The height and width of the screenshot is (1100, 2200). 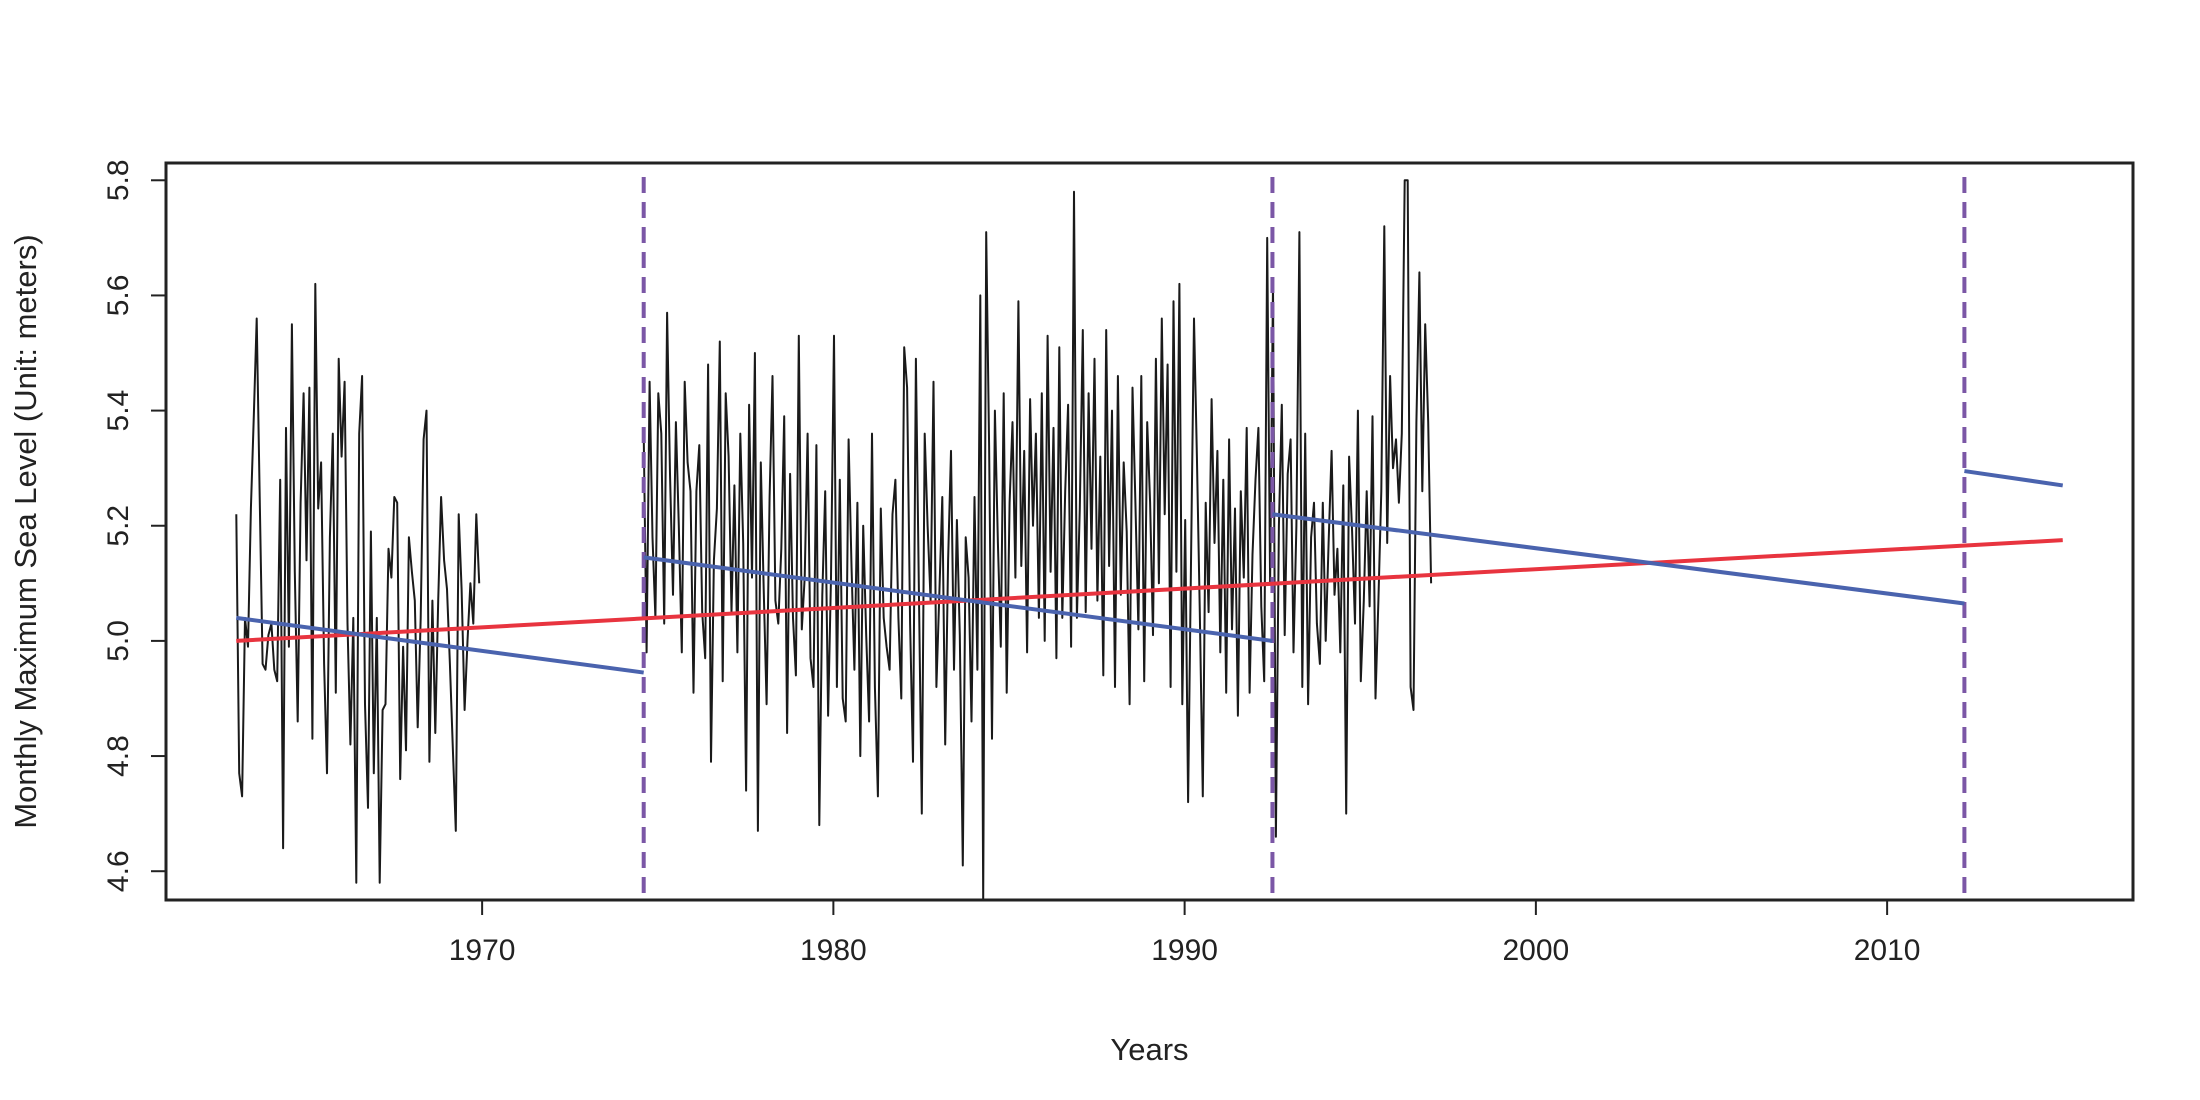 I want to click on y-tick-label-5.2: 5.2, so click(x=118, y=526).